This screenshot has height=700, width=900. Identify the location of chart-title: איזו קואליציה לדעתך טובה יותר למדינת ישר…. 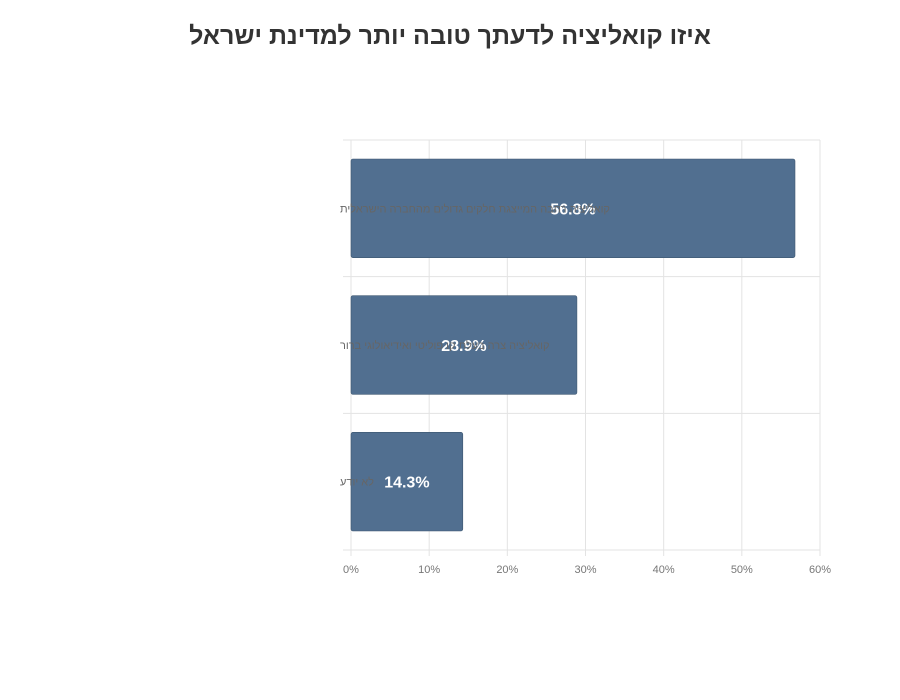
(450, 36).